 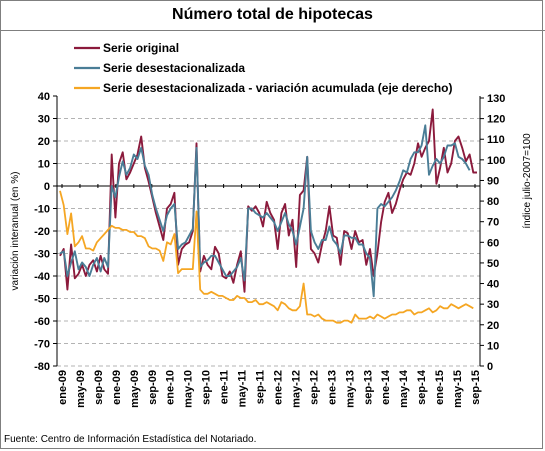 What do you see at coordinates (44, 142) in the screenshot?
I see `left-tick-label: 20` at bounding box center [44, 142].